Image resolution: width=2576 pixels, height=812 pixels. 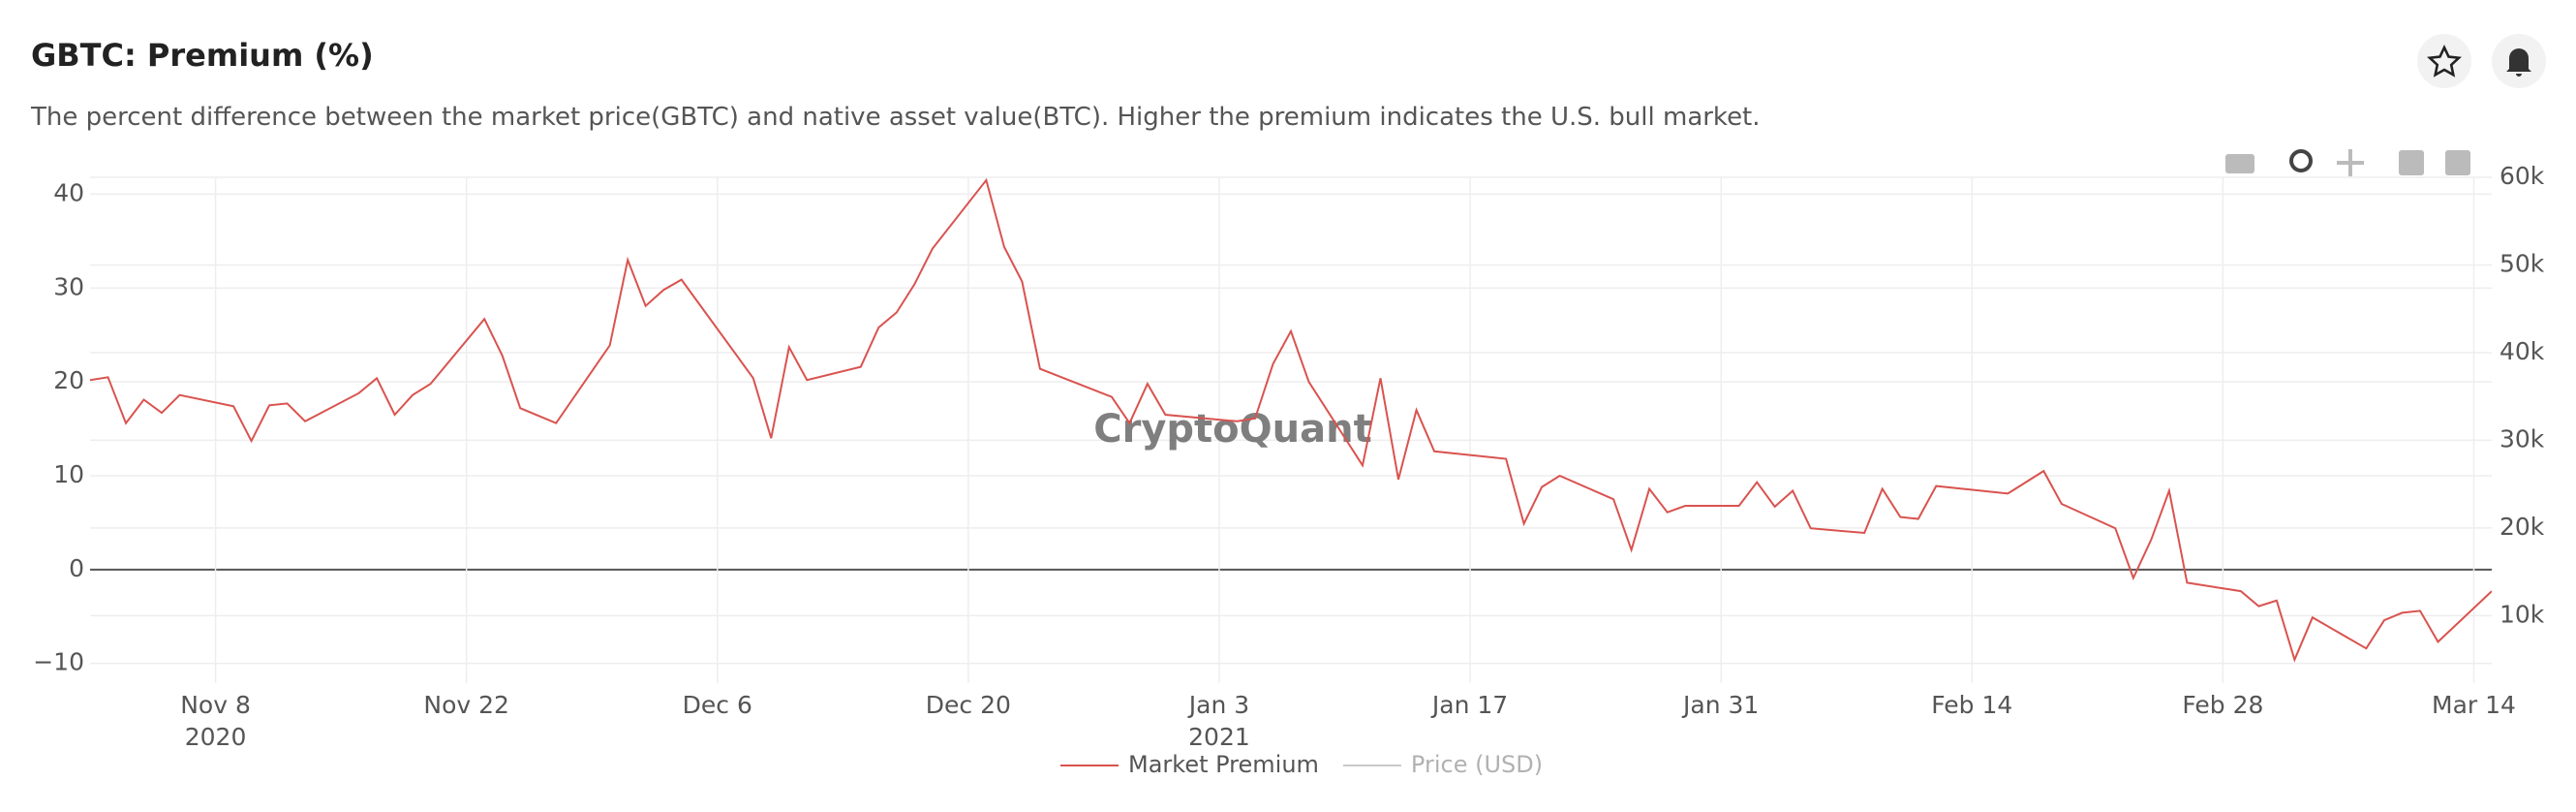 I want to click on y-tick-label: −10, so click(x=58, y=662).